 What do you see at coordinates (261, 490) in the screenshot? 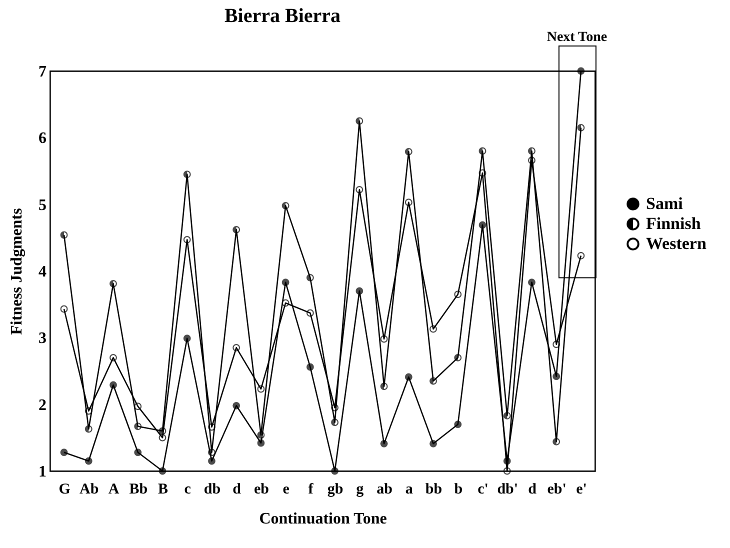
I see `x-tick-label: eb` at bounding box center [261, 490].